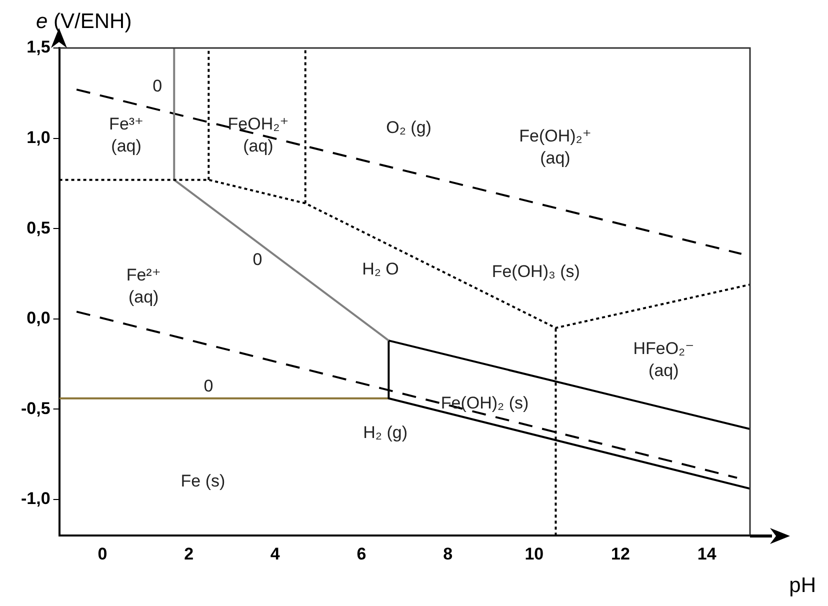  Describe the element at coordinates (555, 147) in the screenshot. I see `annotation: Fe(OH)₂⁺ (aq)` at that location.